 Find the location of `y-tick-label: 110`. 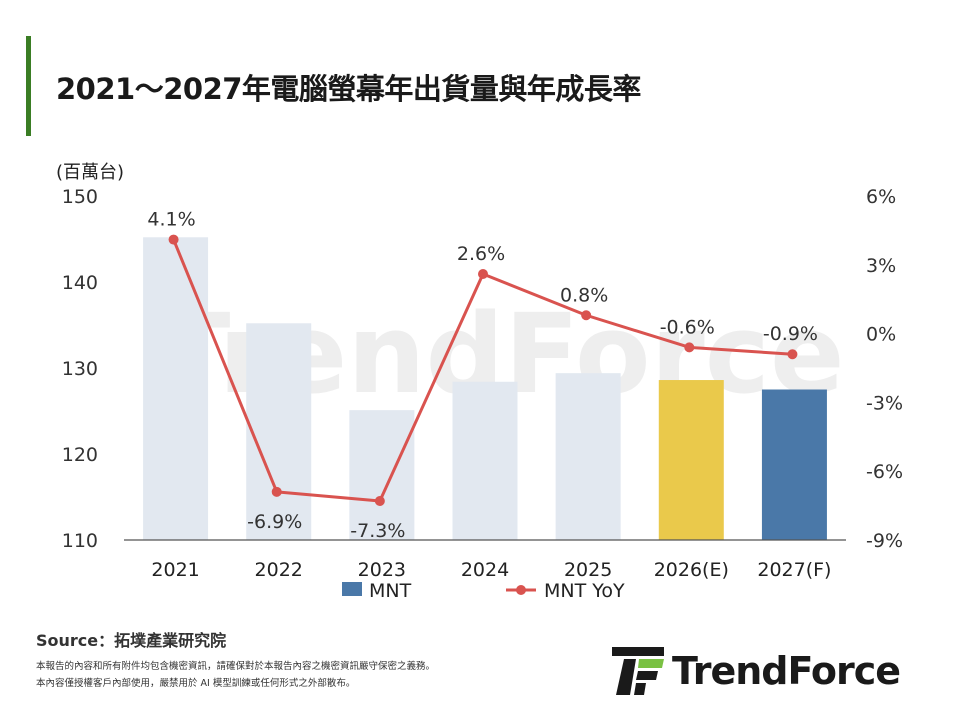

y-tick-label: 110 is located at coordinates (80, 541).